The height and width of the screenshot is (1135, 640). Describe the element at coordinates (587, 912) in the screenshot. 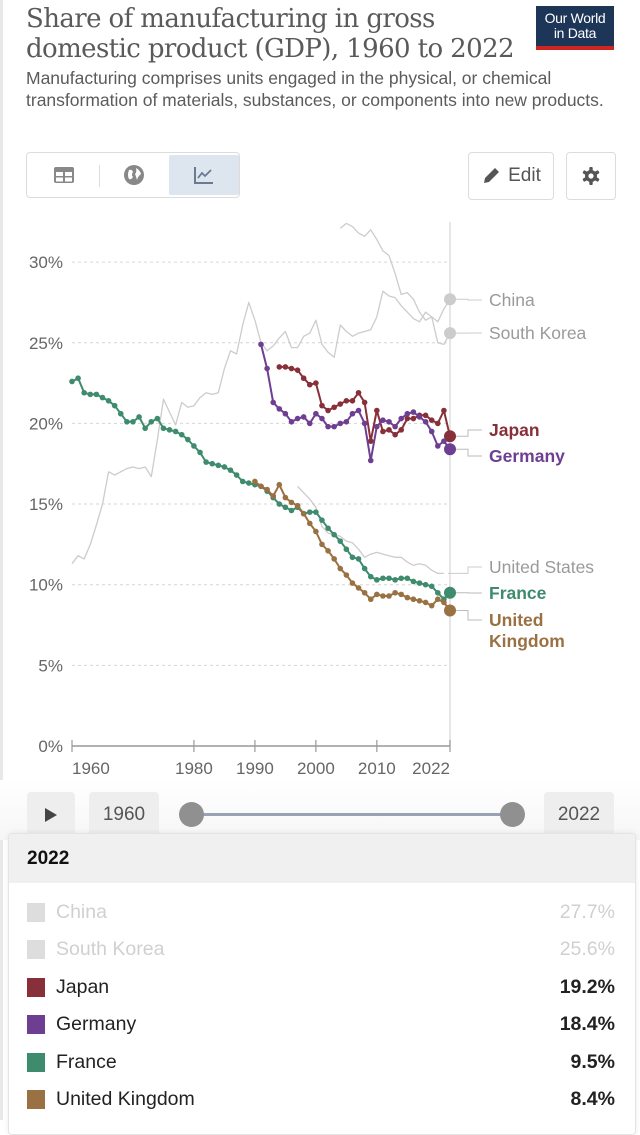

I see `tooltip-value: 27.7%` at that location.